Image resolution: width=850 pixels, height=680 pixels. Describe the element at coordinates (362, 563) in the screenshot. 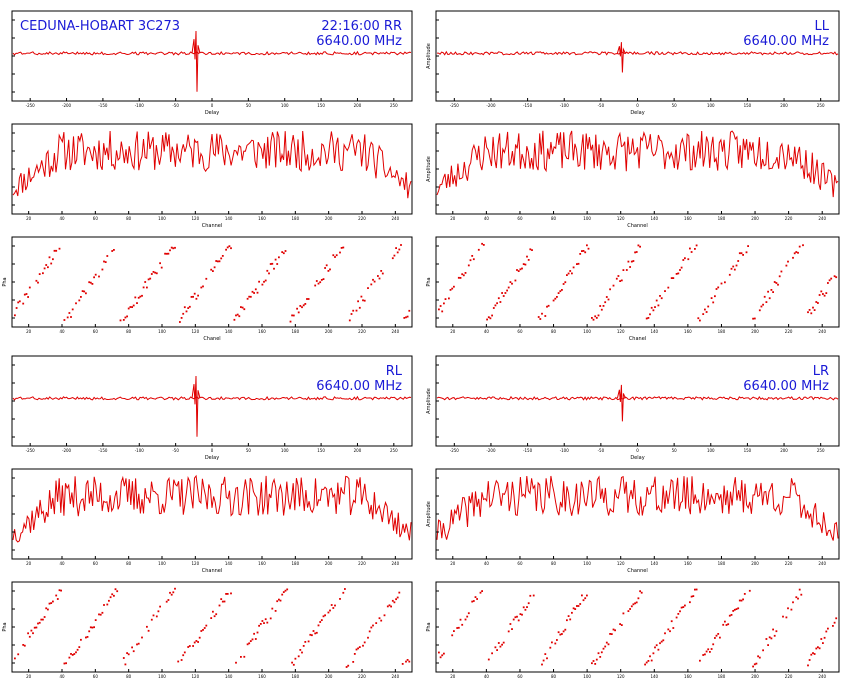

I see `rl-amplitude-xtick-label: 220` at that location.